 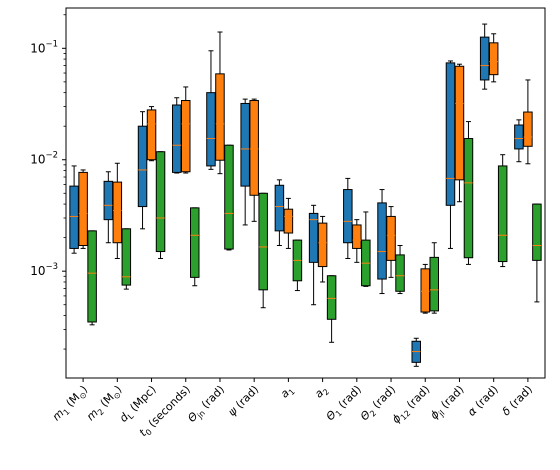 I want to click on y-tick-label: 10⁻³, so click(x=44, y=270).